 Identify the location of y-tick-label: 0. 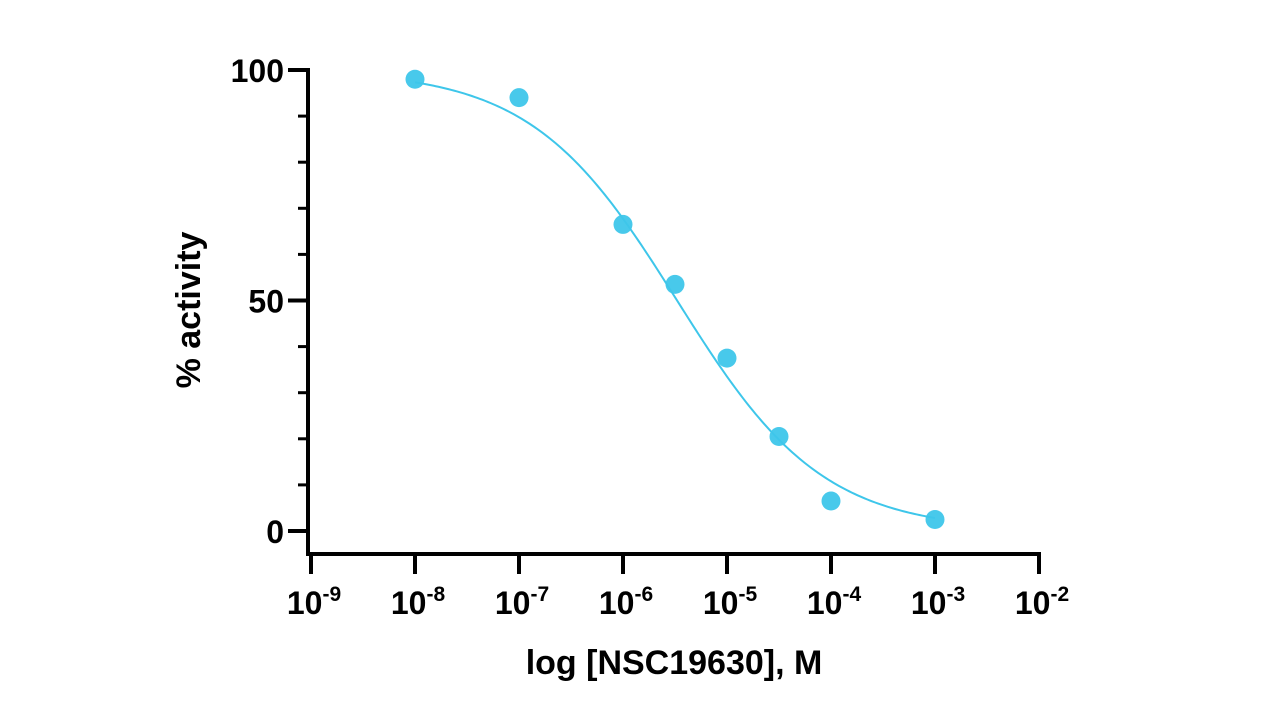
(275, 532).